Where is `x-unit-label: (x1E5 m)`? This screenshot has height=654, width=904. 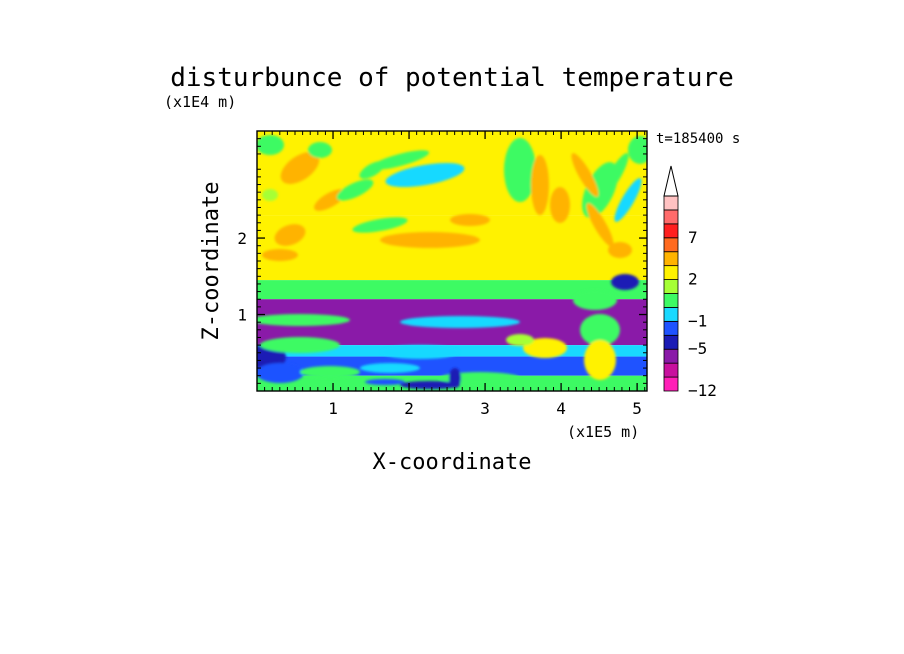 x-unit-label: (x1E5 m) is located at coordinates (603, 432).